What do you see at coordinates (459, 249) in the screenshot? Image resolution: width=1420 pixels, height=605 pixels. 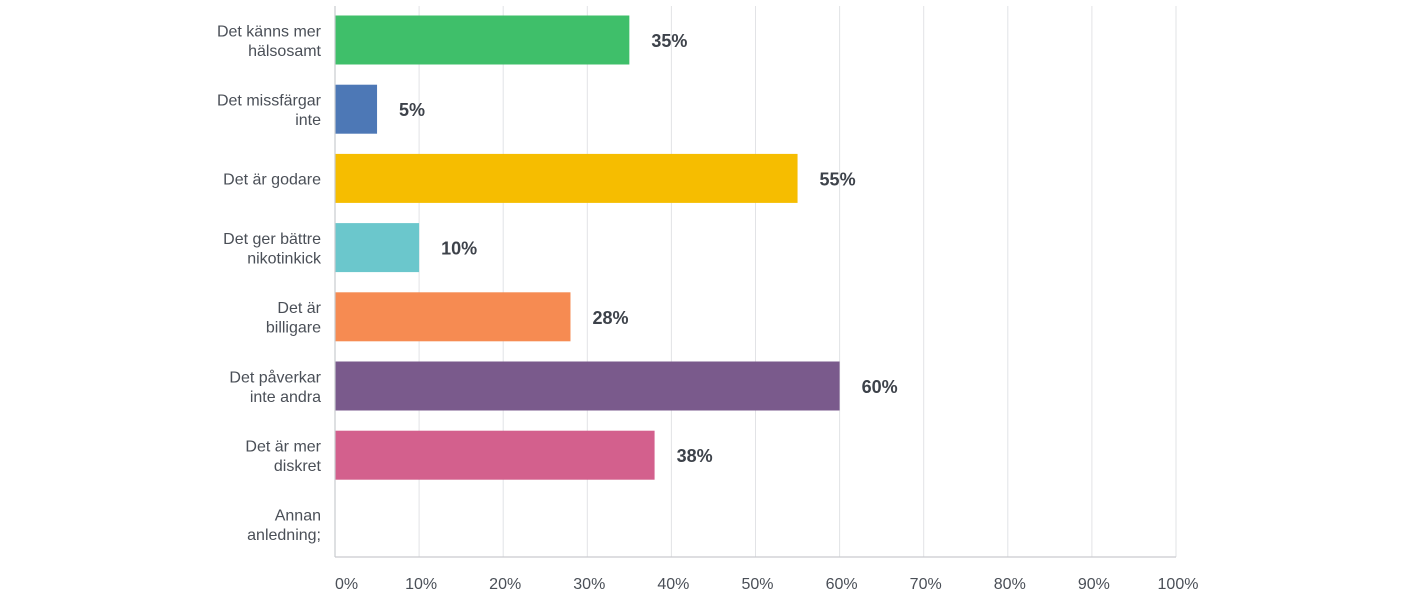 I see `data-label: 10%` at bounding box center [459, 249].